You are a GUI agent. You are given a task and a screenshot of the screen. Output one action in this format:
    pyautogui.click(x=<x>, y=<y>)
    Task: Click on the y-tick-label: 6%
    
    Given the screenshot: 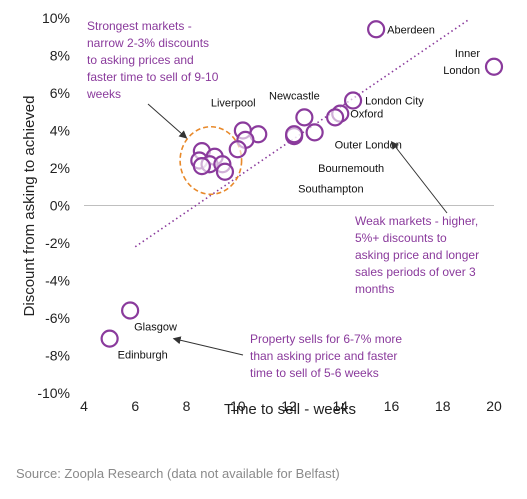 What is the action you would take?
    pyautogui.click(x=60, y=93)
    